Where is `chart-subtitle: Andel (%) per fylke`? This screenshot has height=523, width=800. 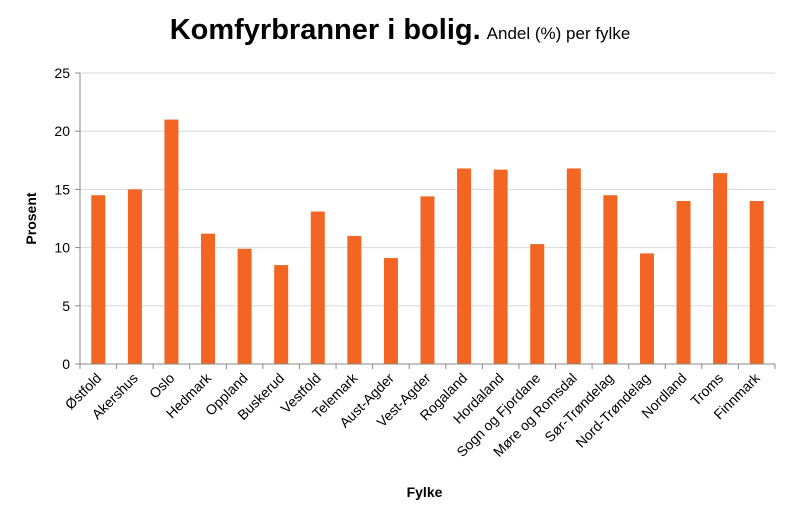 chart-subtitle: Andel (%) per fylke is located at coordinates (558, 33).